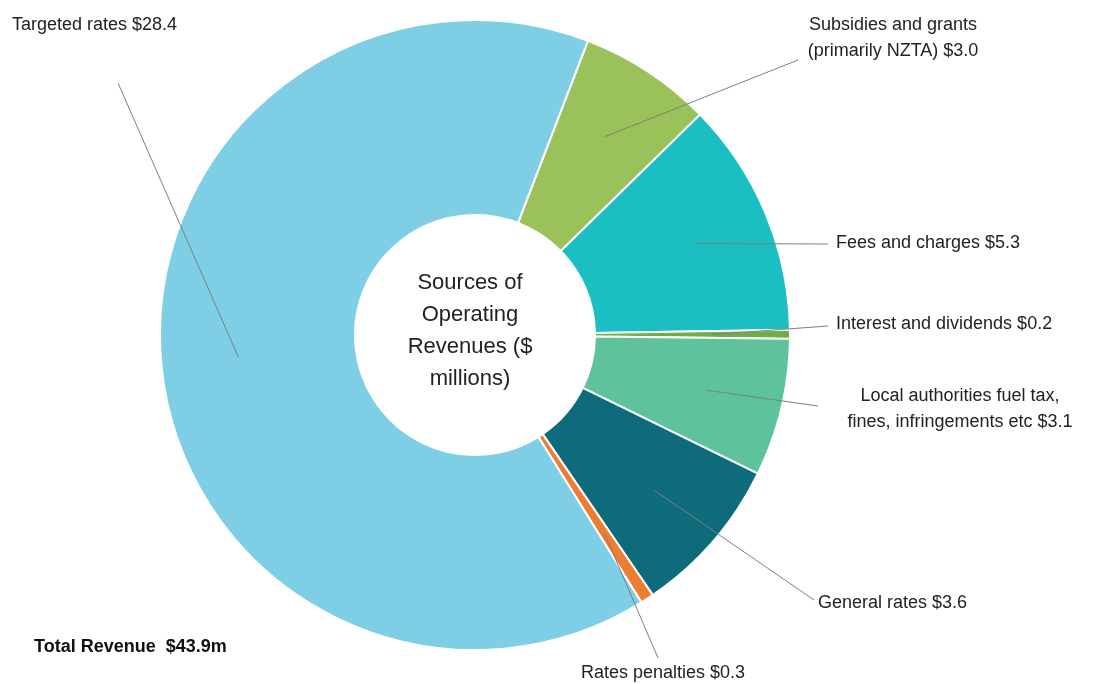 The image size is (1107, 684). What do you see at coordinates (893, 602) in the screenshot?
I see `slice-label: General rates $3.6` at bounding box center [893, 602].